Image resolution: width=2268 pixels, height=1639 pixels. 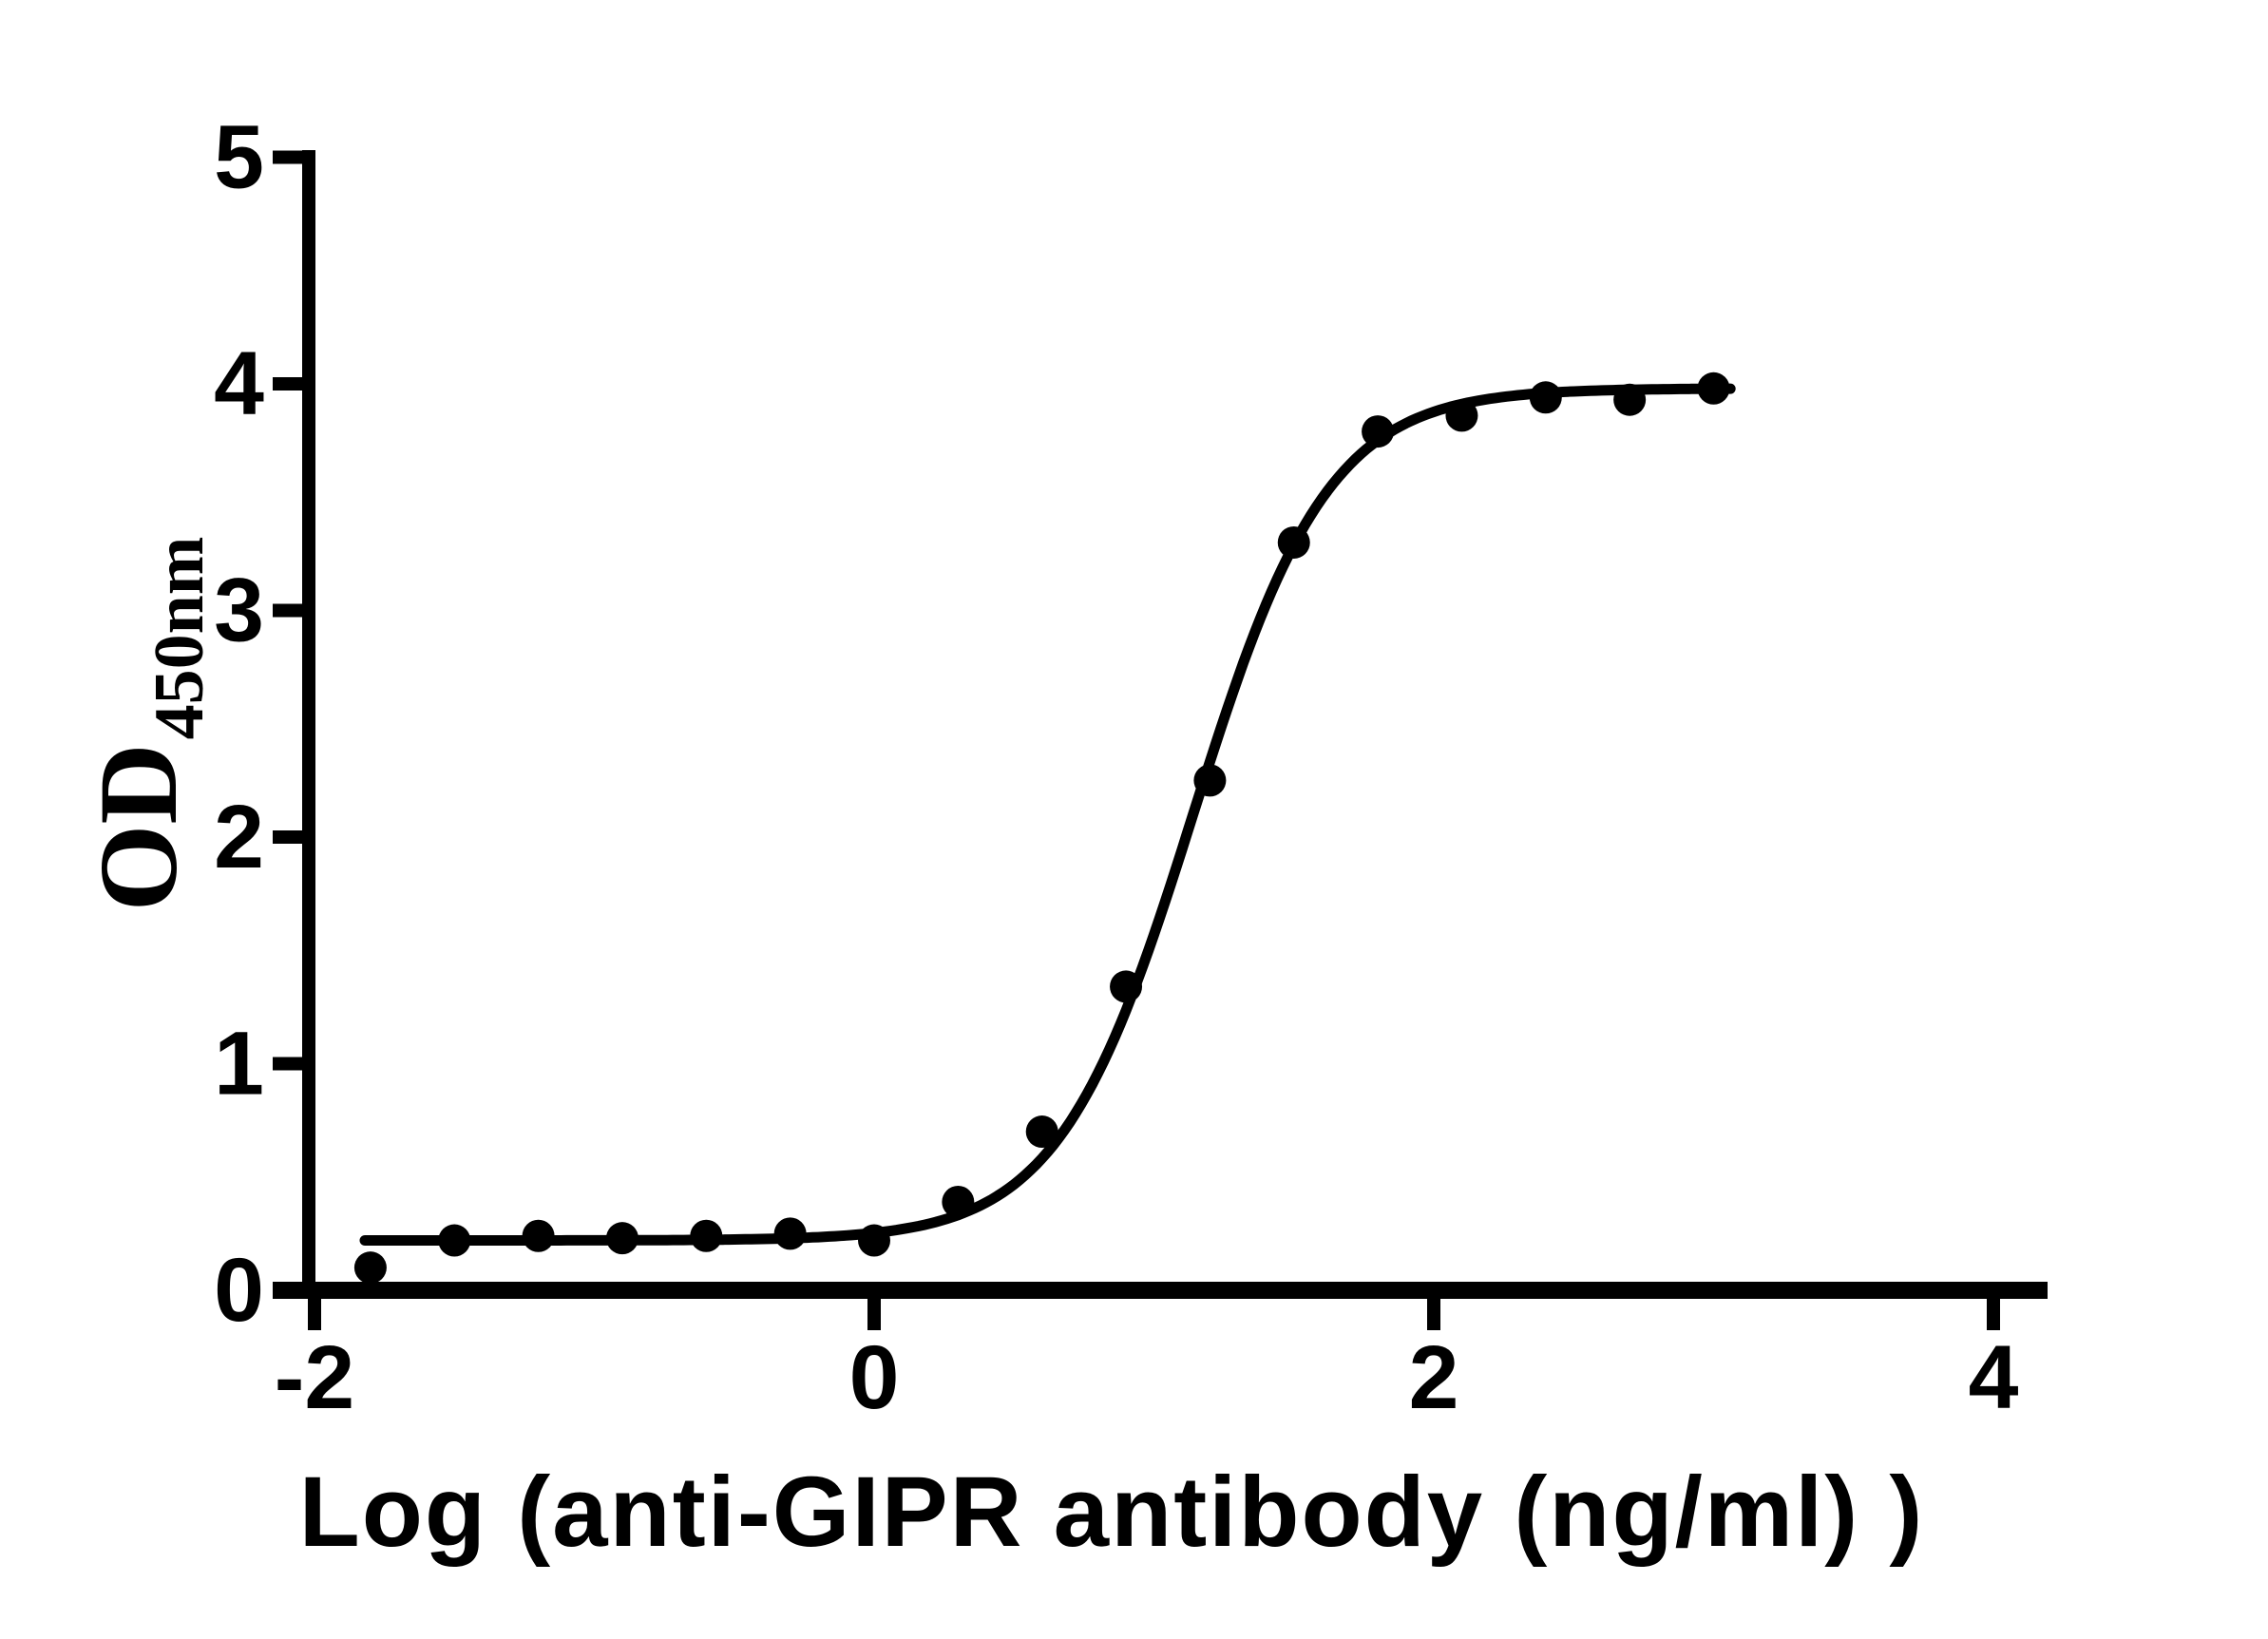 What do you see at coordinates (874, 1377) in the screenshot?
I see `x-tick-label: 0` at bounding box center [874, 1377].